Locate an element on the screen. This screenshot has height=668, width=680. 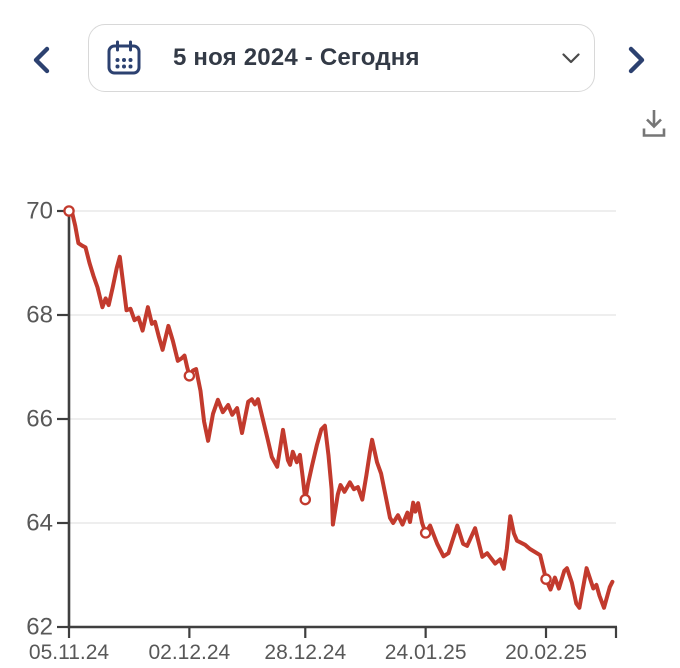
x-axis-label: 05.11.24 is located at coordinates (69, 652).